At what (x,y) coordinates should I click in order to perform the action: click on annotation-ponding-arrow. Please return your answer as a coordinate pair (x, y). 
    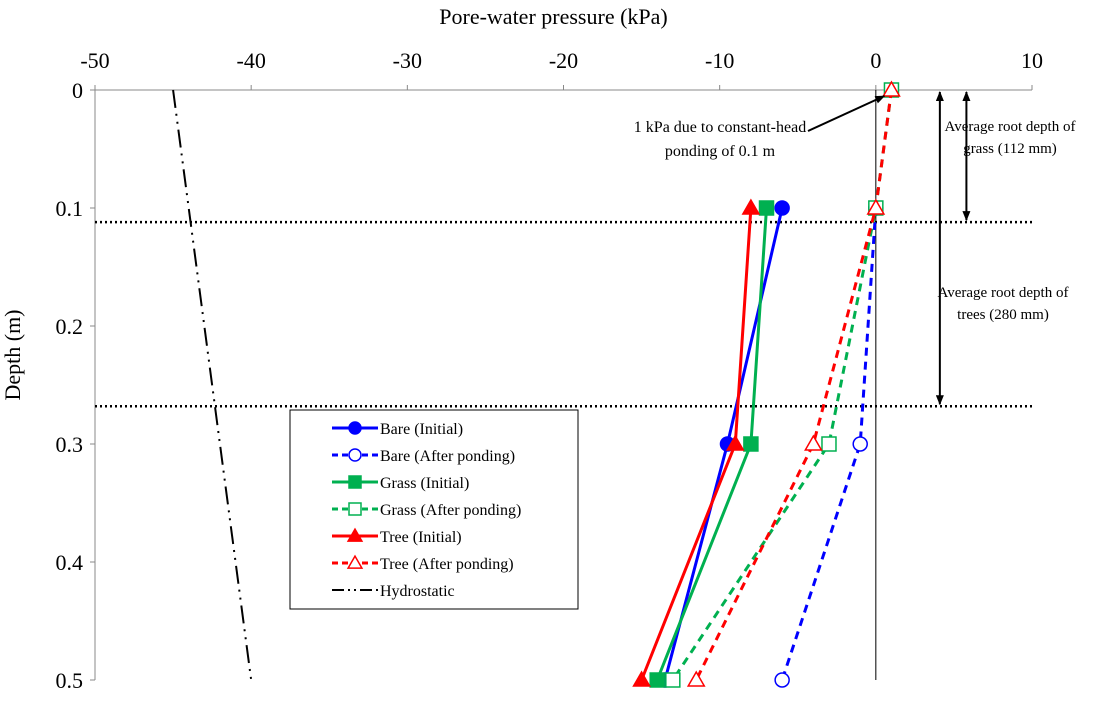
    Looking at the image, I should click on (846, 113).